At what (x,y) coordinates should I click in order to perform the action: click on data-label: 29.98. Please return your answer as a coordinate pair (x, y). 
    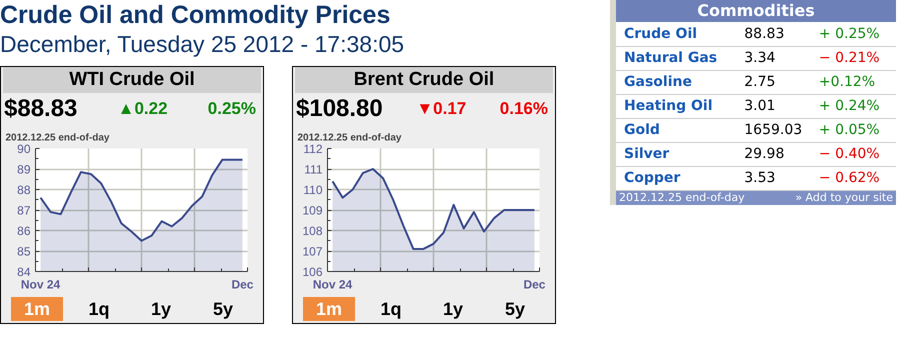
    Looking at the image, I should click on (764, 154).